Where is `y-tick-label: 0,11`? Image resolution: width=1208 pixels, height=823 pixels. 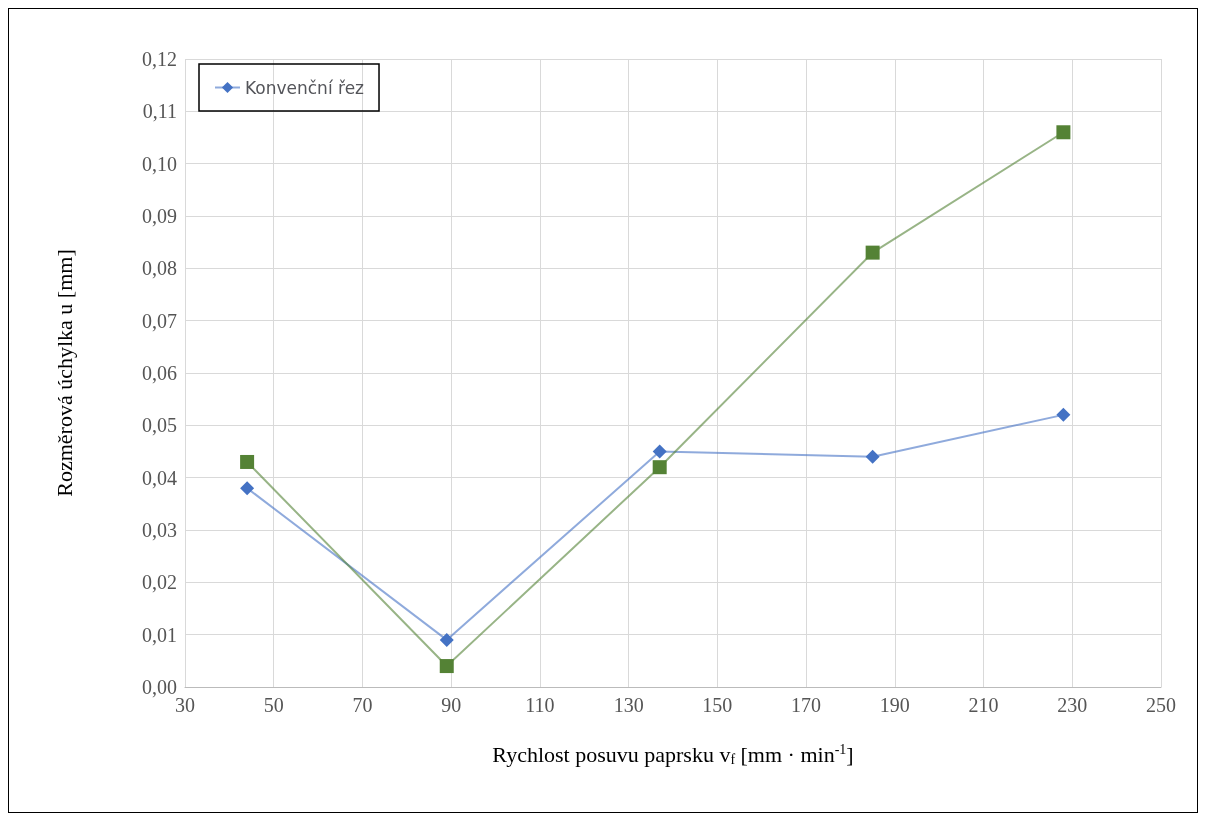
y-tick-label: 0,11 is located at coordinates (159, 111).